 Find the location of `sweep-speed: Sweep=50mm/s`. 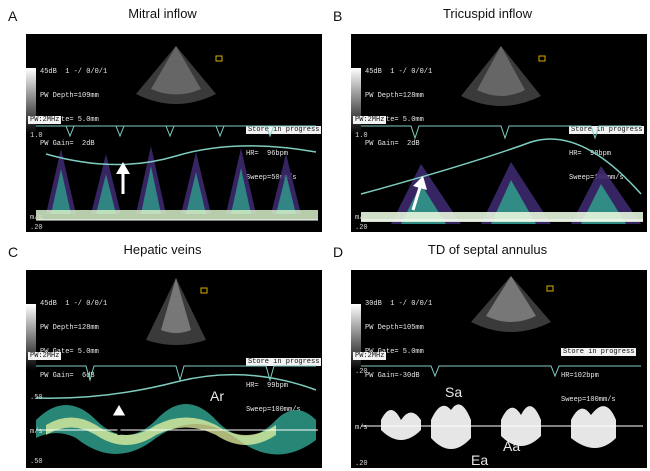

sweep-speed: Sweep=50mm/s is located at coordinates (271, 178).